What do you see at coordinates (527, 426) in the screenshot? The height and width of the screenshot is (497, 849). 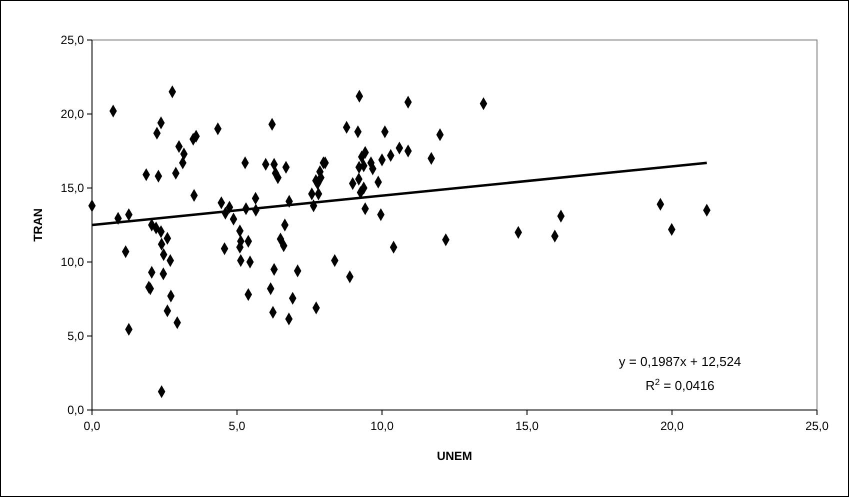 I see `x-tick-label: 15,0` at bounding box center [527, 426].